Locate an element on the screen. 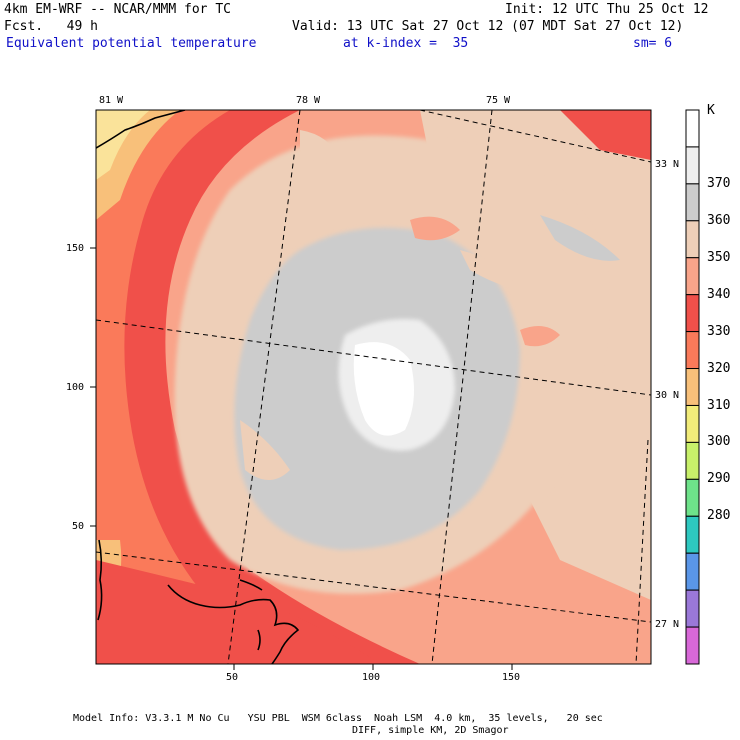 This screenshot has width=740, height=740. y-tick-label: 100 is located at coordinates (75, 387).